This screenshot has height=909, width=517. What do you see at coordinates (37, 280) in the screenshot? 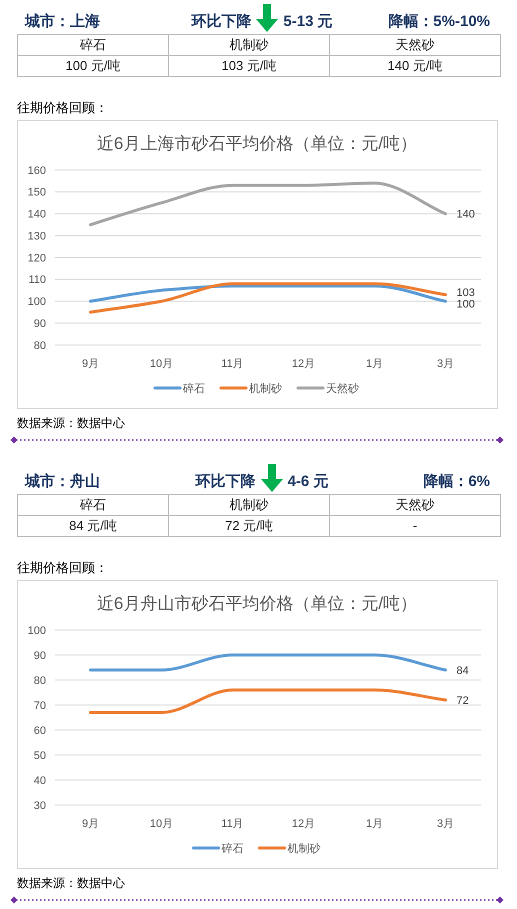
I see `y-tick-label: 110` at bounding box center [37, 280].